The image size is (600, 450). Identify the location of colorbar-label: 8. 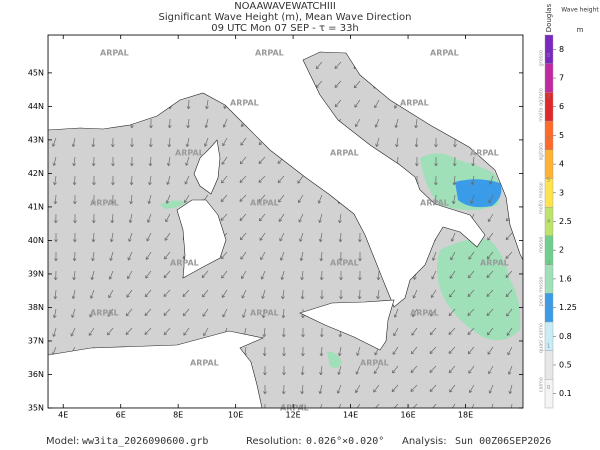
(561, 49).